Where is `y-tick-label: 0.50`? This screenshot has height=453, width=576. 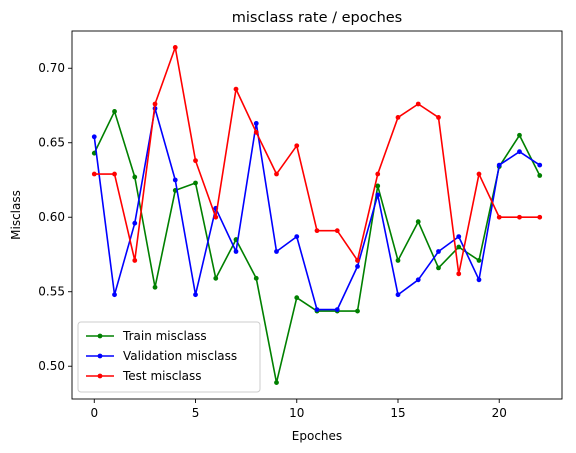 y-tick-label: 0.50 is located at coordinates (51, 366).